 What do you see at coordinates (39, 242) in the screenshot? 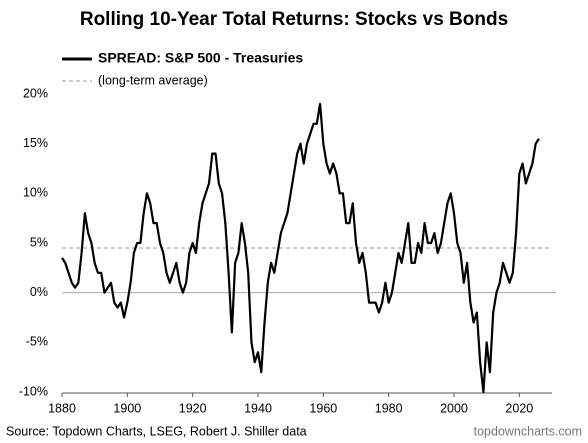
I see `y-tick-label: 5%` at bounding box center [39, 242].